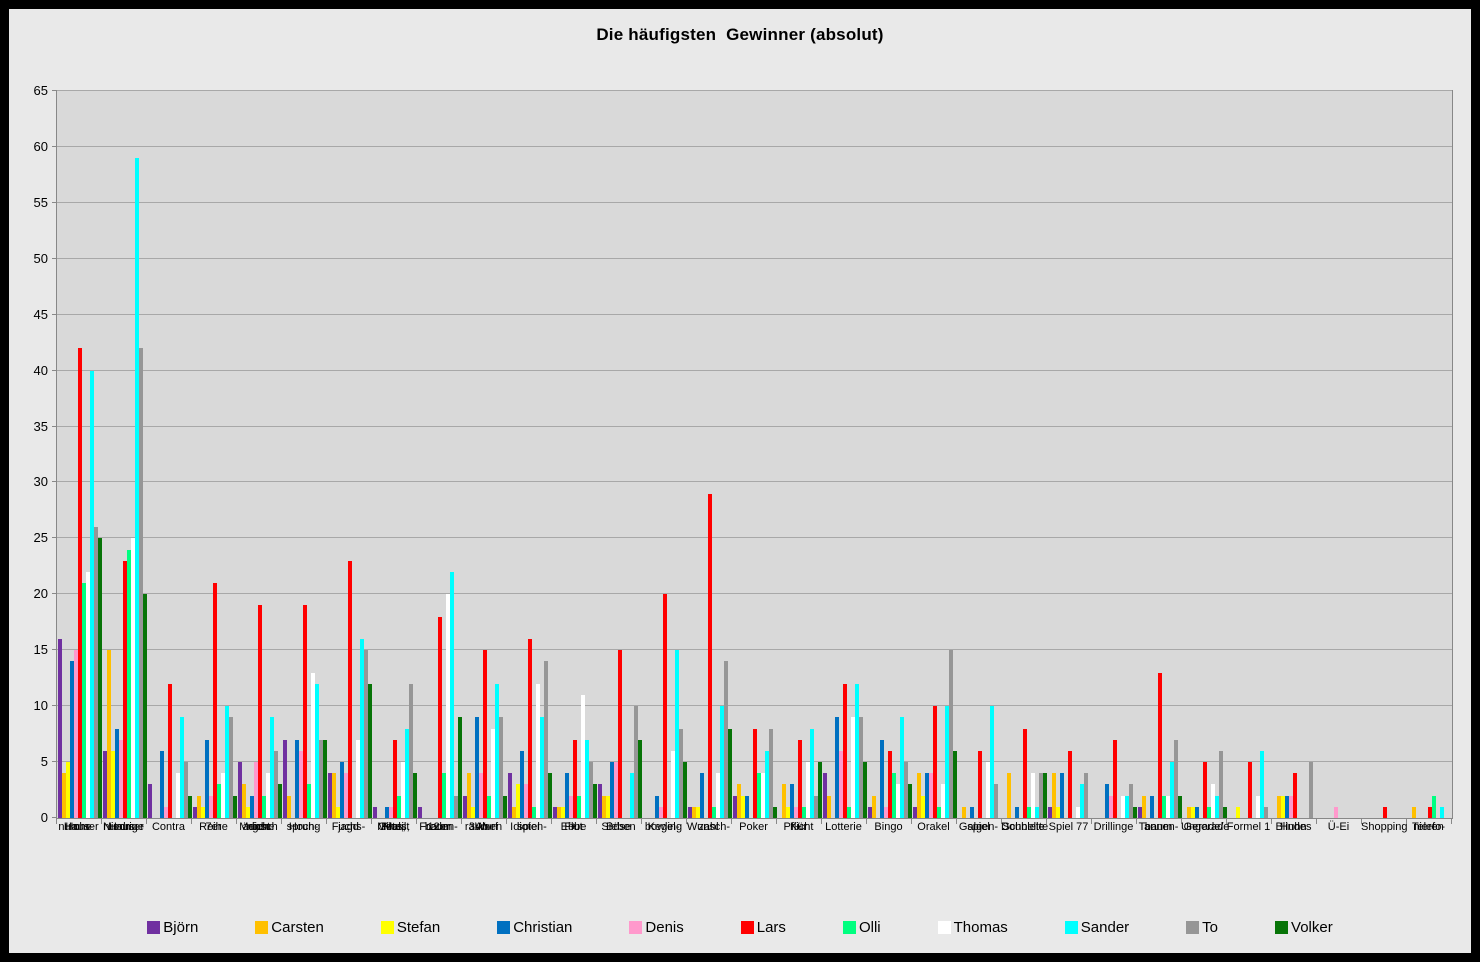  I want to click on y-axis-tick-label: 5, so click(44, 761).